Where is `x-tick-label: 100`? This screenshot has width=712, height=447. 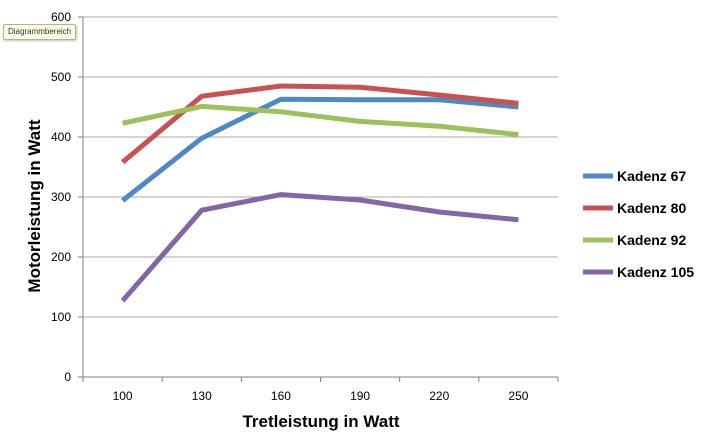
x-tick-label: 100 is located at coordinates (123, 396).